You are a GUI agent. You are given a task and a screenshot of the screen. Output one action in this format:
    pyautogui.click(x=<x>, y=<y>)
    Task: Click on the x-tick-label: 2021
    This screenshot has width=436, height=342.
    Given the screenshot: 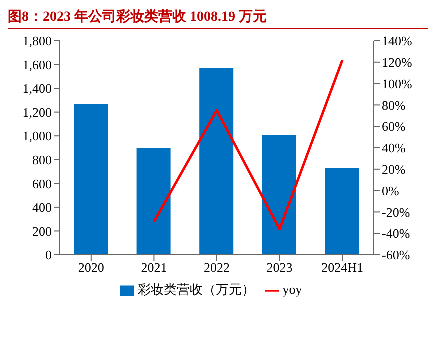 What is the action you would take?
    pyautogui.click(x=154, y=268)
    